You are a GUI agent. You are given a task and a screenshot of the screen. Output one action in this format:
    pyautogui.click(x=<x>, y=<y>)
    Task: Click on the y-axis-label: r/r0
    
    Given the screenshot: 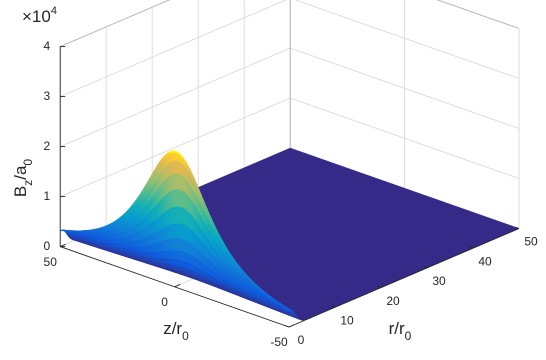 What is the action you would take?
    pyautogui.click(x=400, y=331)
    